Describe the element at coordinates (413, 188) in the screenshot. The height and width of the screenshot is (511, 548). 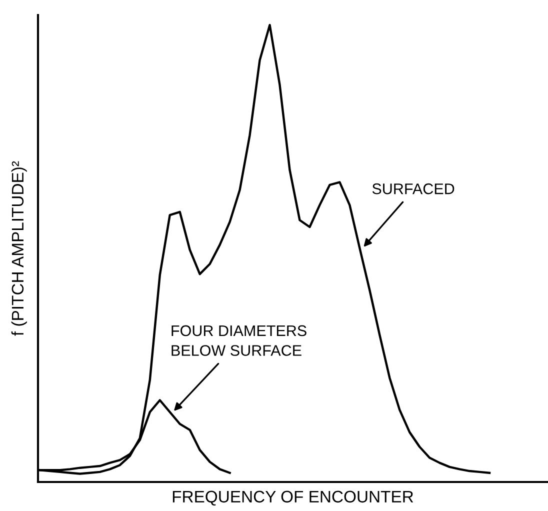
I see `series-label: SURFACED` at that location.